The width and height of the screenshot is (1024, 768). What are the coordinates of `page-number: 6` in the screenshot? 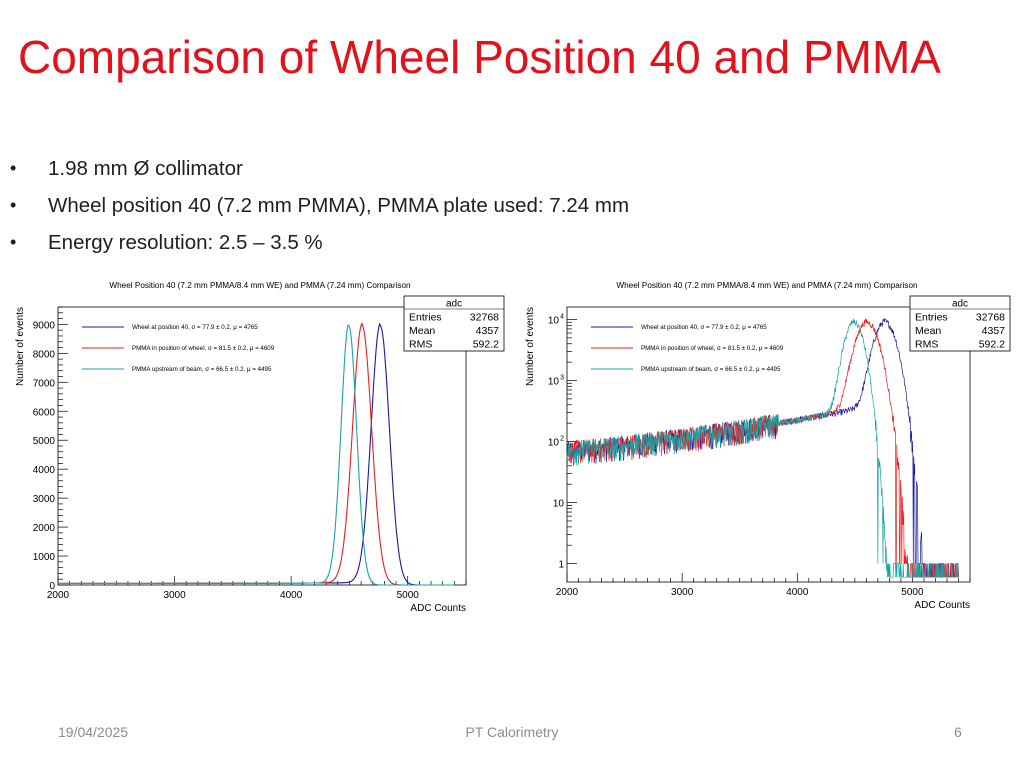 It's located at (958, 732).